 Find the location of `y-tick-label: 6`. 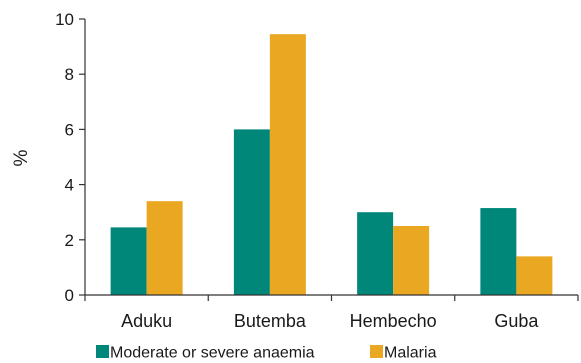

y-tick-label: 6 is located at coordinates (69, 129).